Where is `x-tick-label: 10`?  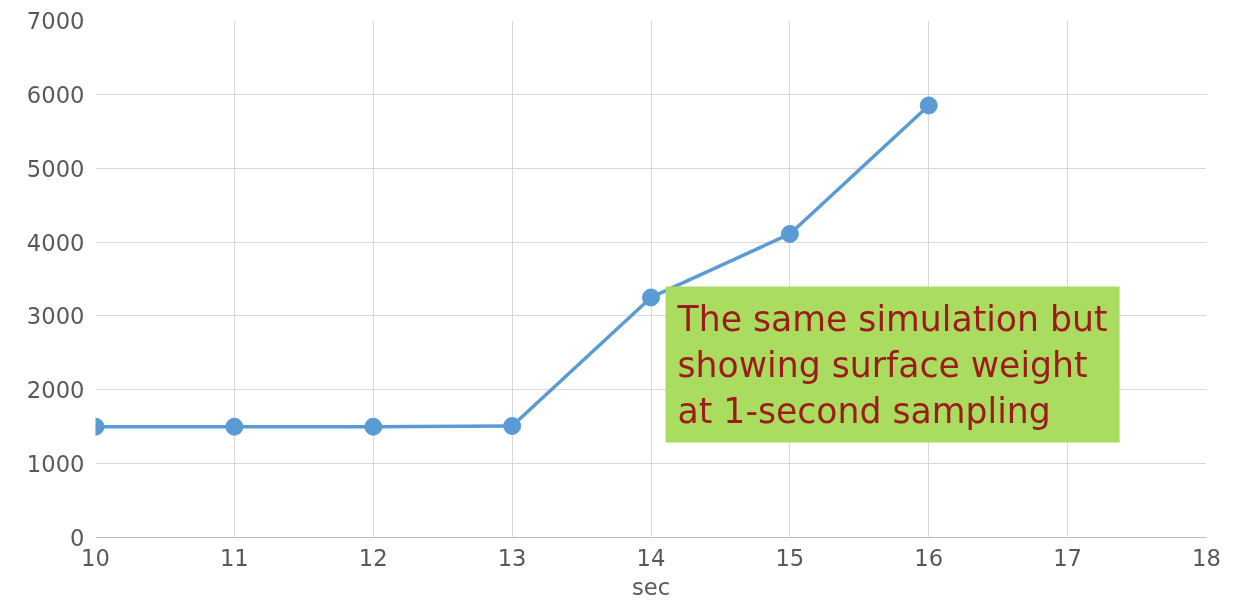
x-tick-label: 10 is located at coordinates (95, 557).